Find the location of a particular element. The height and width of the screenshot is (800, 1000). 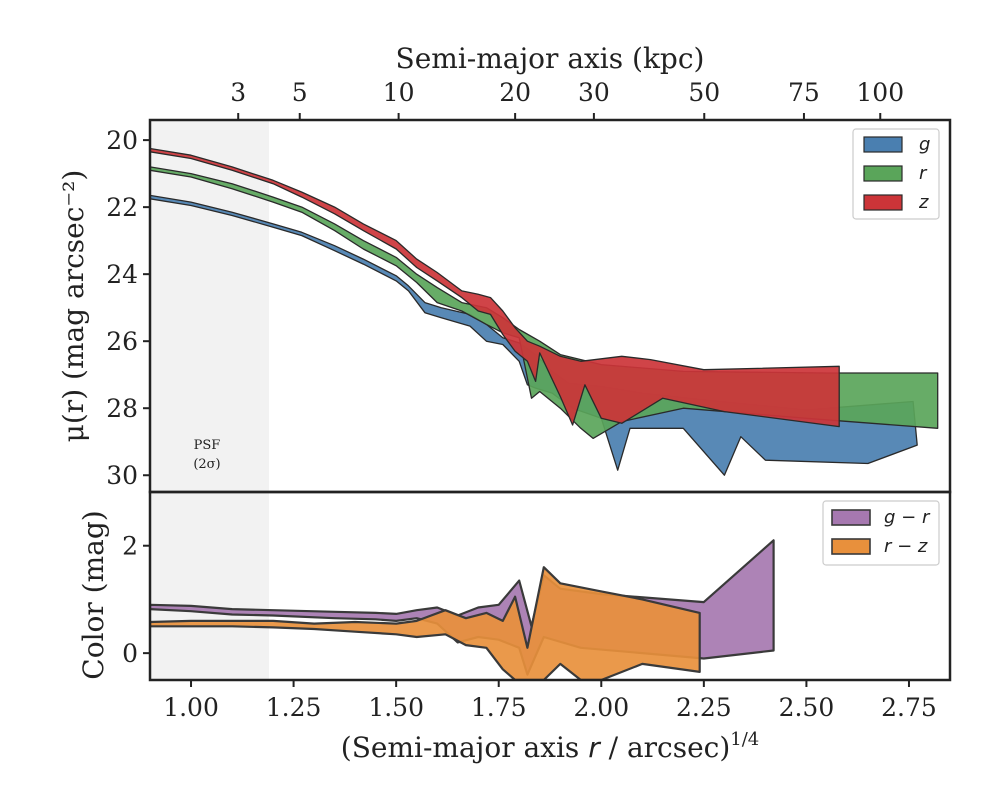

bottom-xlabel: (Semi-major axis r / arcsec)1/4 is located at coordinates (550, 746).